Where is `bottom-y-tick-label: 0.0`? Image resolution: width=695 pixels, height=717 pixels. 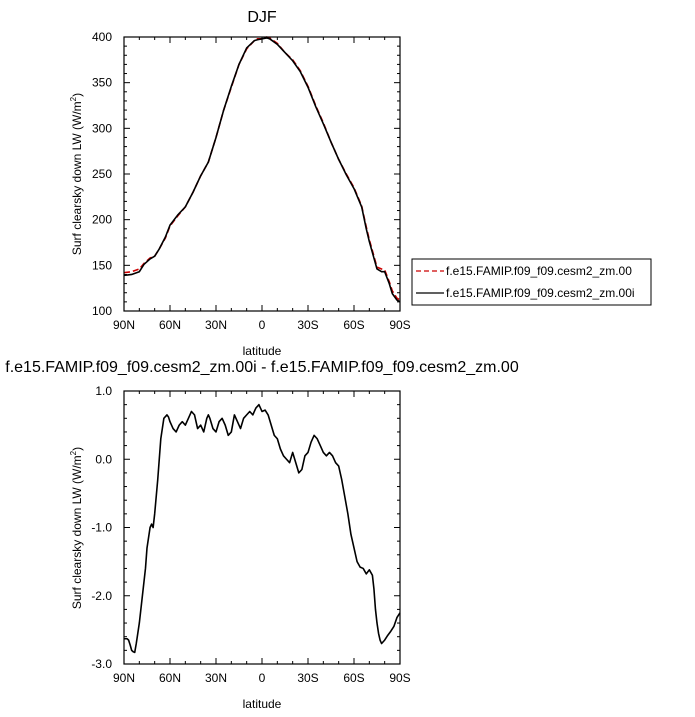 bottom-y-tick-label: 0.0 is located at coordinates (103, 459).